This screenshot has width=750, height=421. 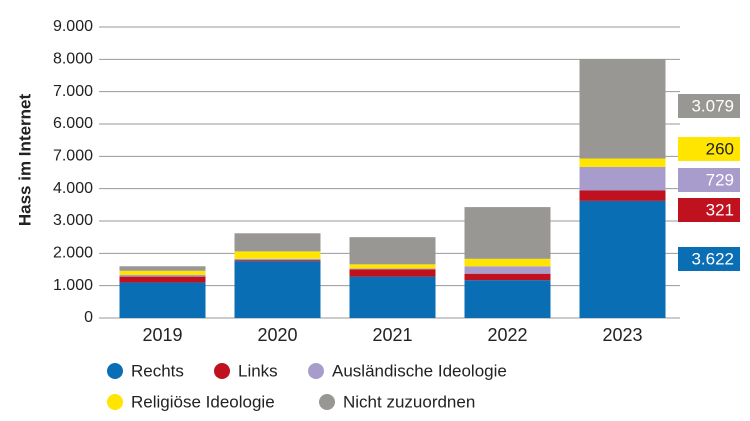 I want to click on x-tick-label: 2019, so click(x=162, y=335).